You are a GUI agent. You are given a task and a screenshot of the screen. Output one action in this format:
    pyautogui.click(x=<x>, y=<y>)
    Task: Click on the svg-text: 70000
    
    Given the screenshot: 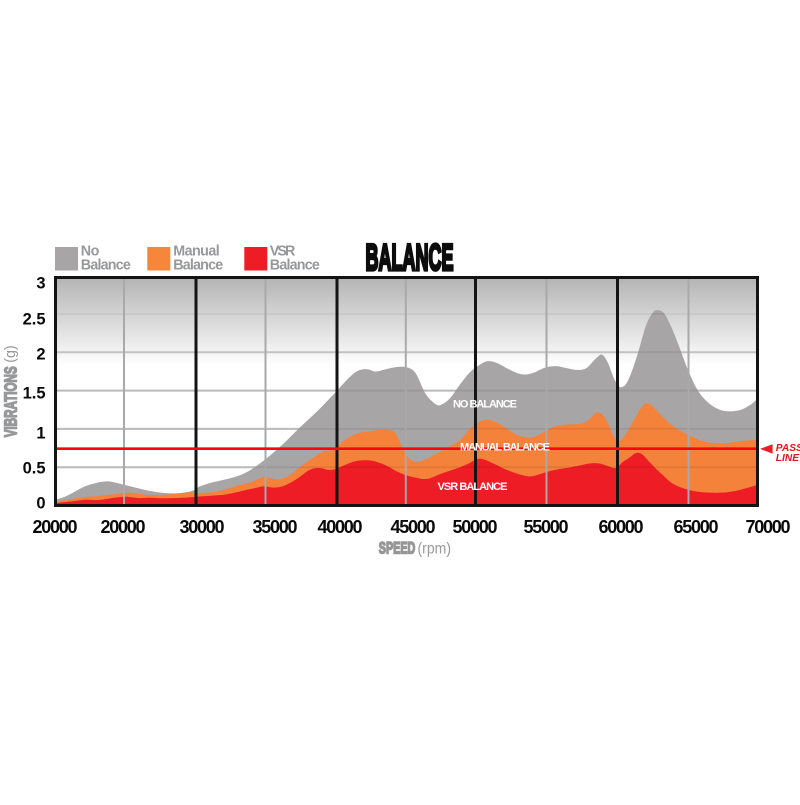 What is the action you would take?
    pyautogui.click(x=768, y=527)
    